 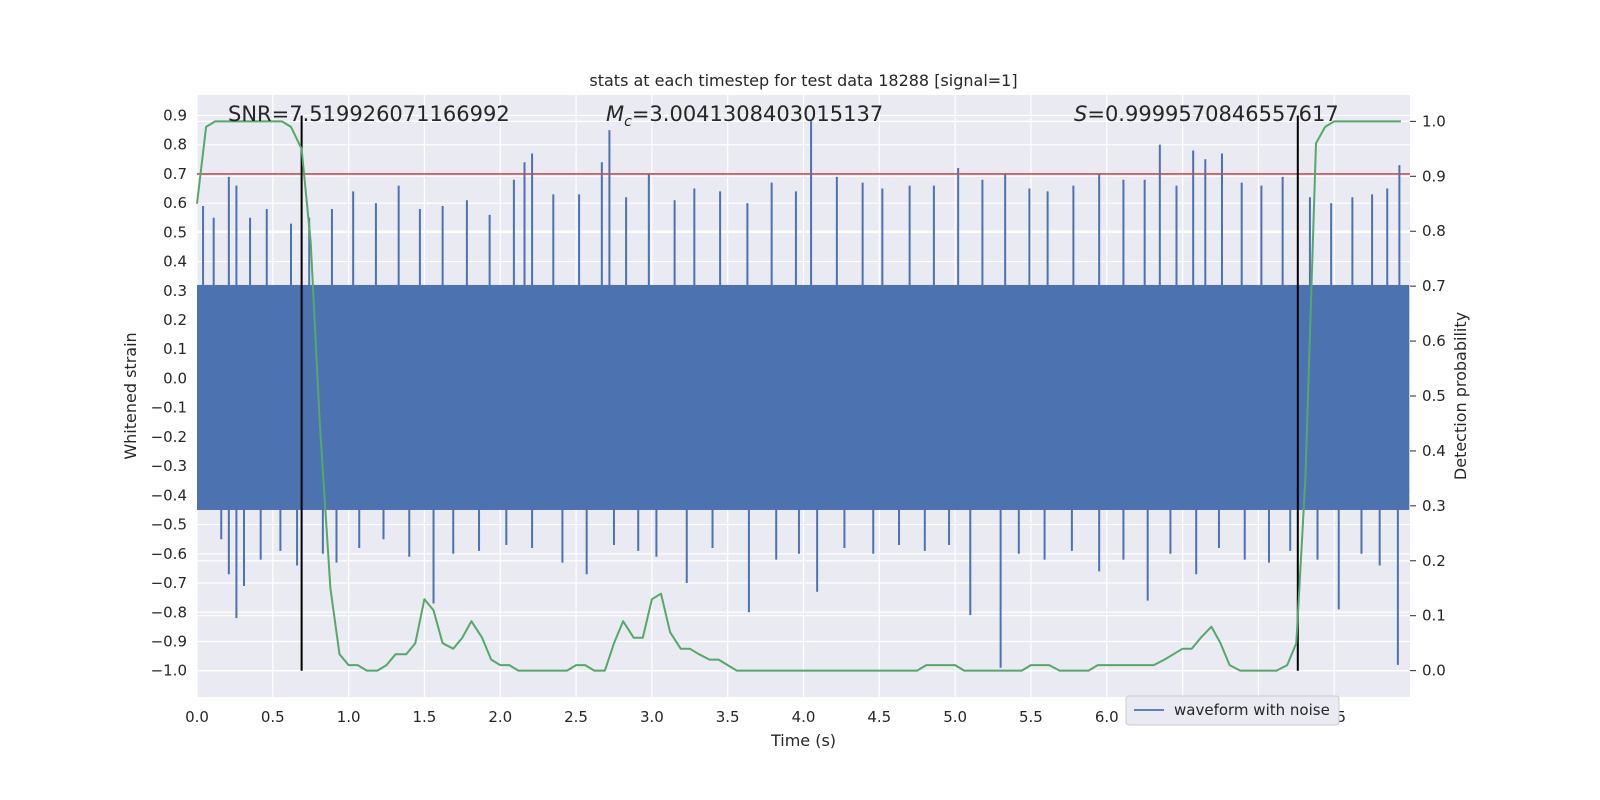 I want to click on y-tick-label: 0.7, so click(x=175, y=174).